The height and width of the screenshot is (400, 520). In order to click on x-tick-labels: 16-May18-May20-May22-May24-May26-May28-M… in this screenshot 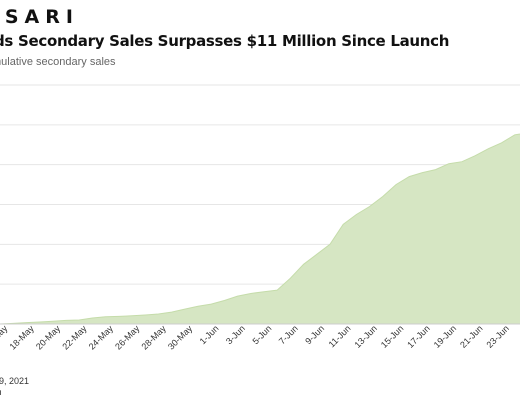, I will do `click(255, 337)`.